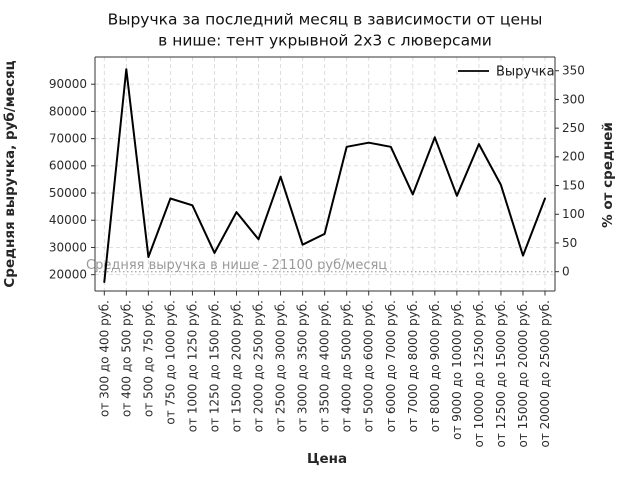 The width and height of the screenshot is (640, 480). What do you see at coordinates (413, 366) in the screenshot?
I see `x-tick-label: от 7000 до 8000 руб.` at bounding box center [413, 366].